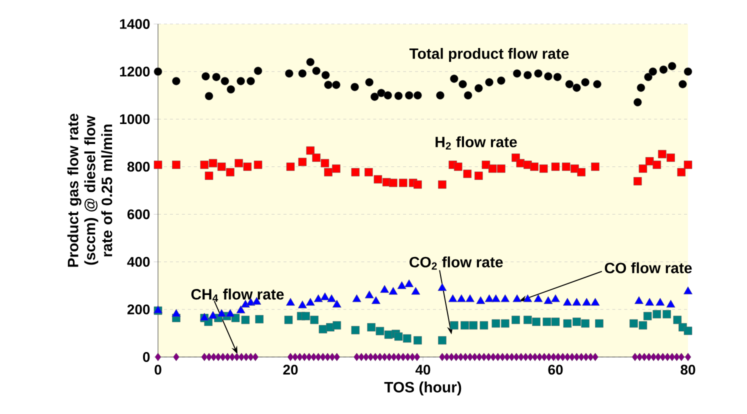 This screenshot has height=414, width=747. Describe the element at coordinates (138, 261) in the screenshot. I see `y-tick-label: 400` at that location.